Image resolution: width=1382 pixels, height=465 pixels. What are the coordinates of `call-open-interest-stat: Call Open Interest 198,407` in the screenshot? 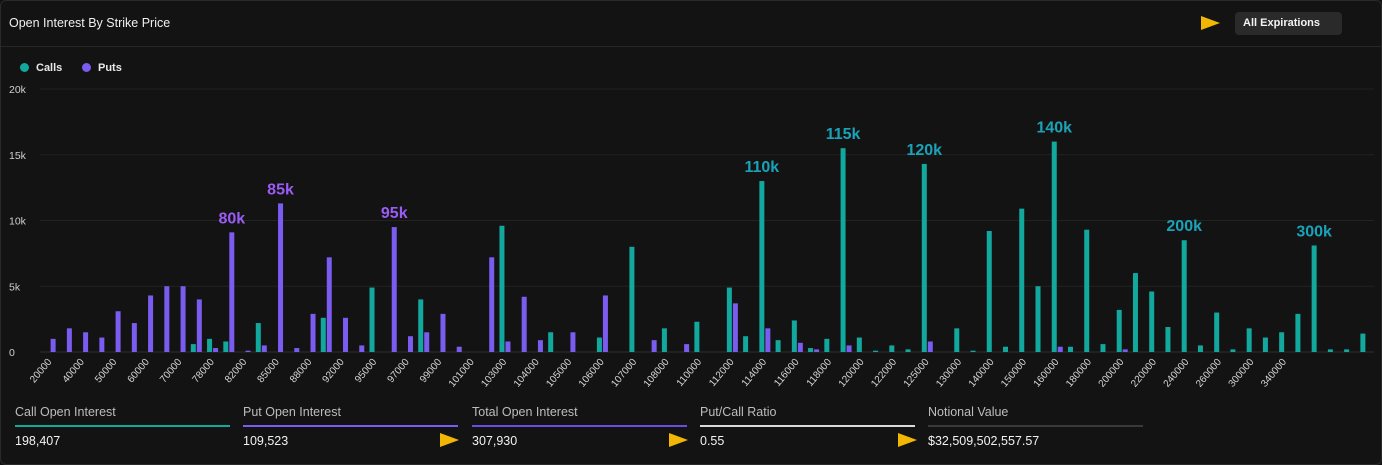 It's located at (122, 426).